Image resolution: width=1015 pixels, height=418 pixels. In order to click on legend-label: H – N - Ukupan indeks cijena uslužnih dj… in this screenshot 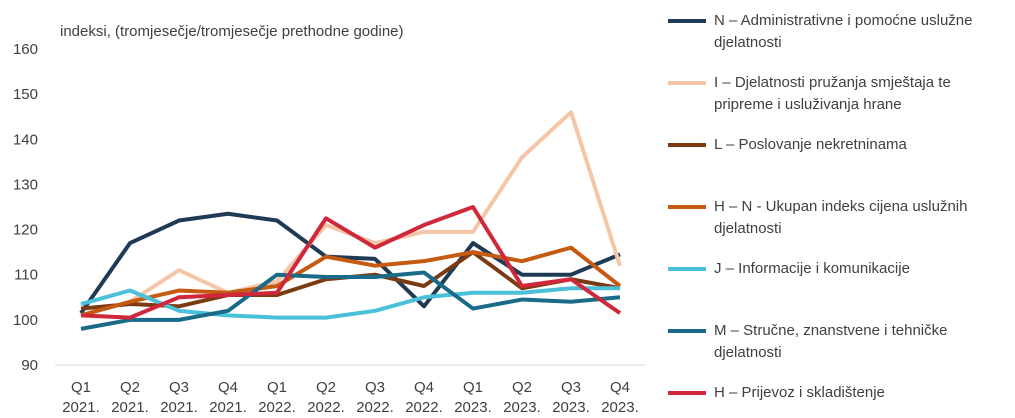, I will do `click(841, 217)`.